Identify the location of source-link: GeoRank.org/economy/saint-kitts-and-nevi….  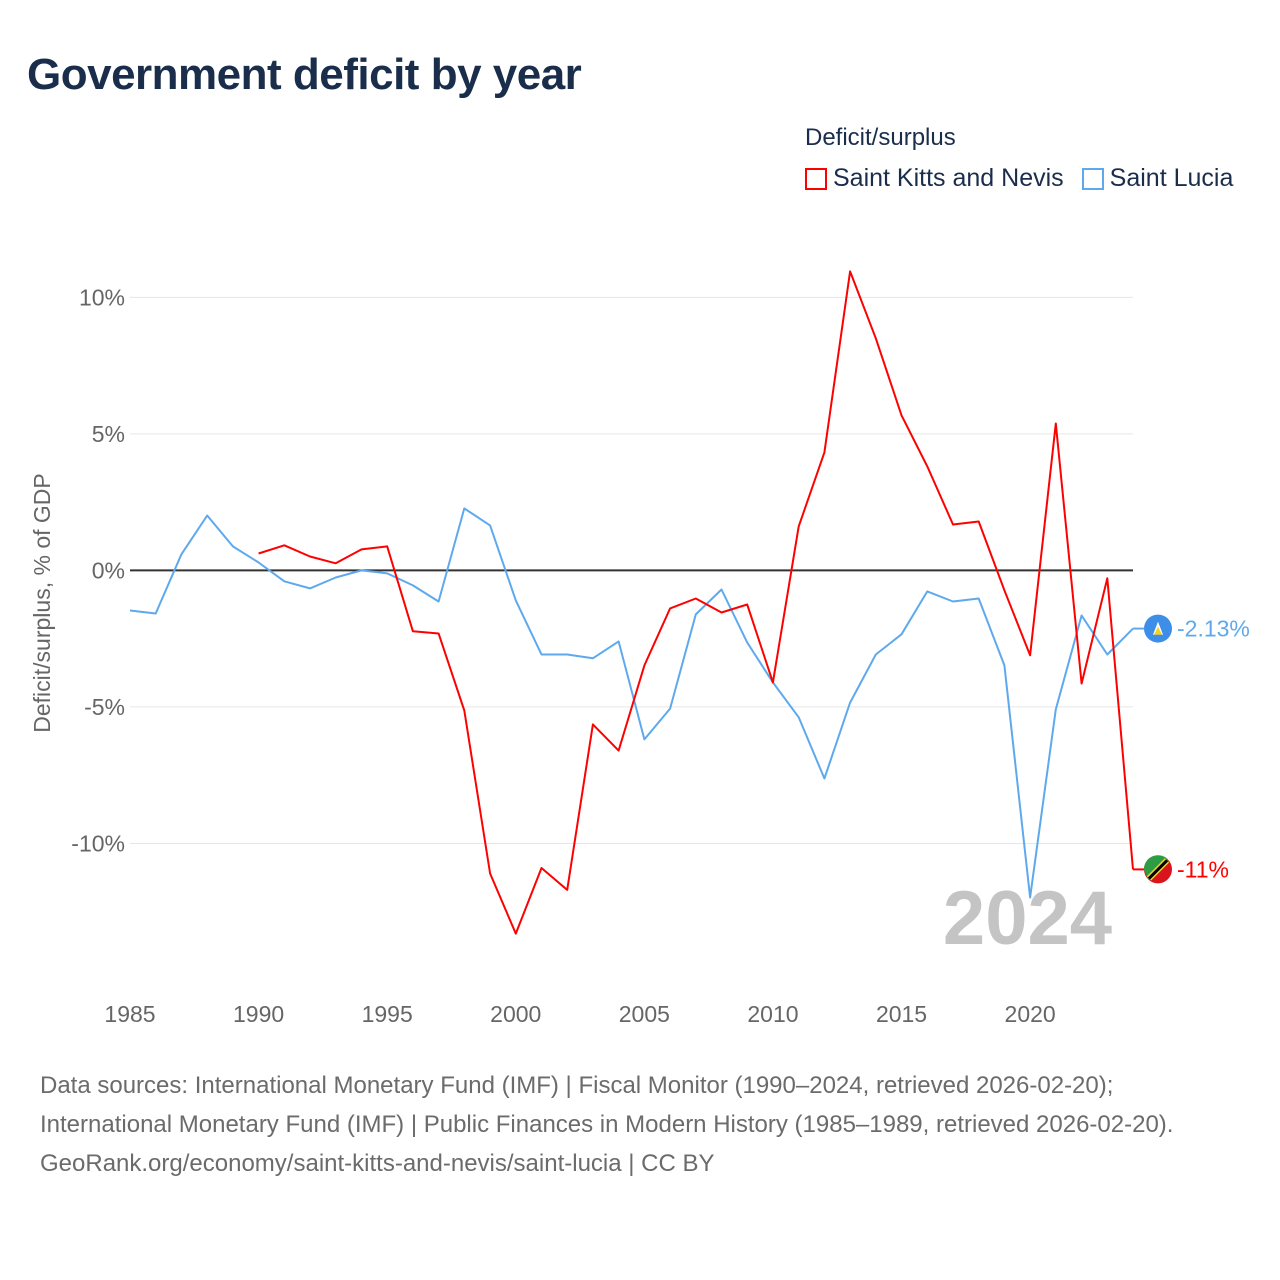
(377, 1163).